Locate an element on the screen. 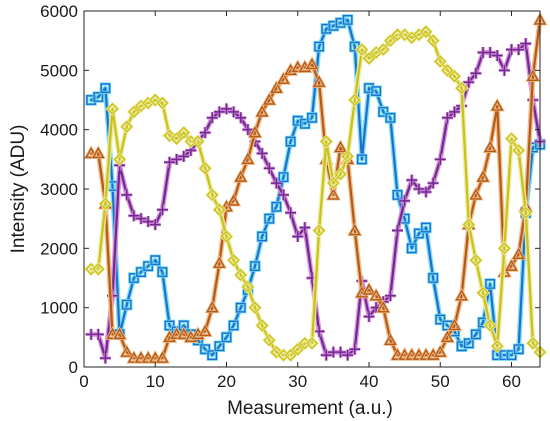 The image size is (550, 421). x-tick-label: 30 is located at coordinates (297, 381).